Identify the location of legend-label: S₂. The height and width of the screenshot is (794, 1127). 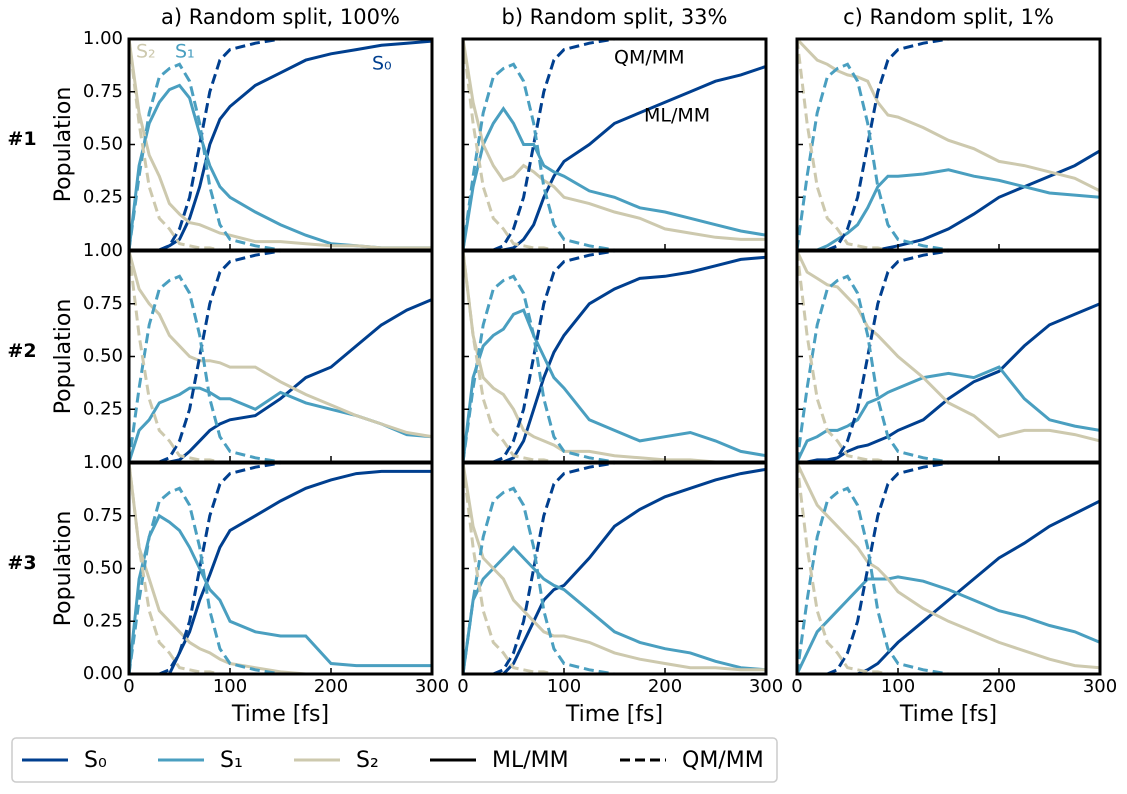
(367, 760).